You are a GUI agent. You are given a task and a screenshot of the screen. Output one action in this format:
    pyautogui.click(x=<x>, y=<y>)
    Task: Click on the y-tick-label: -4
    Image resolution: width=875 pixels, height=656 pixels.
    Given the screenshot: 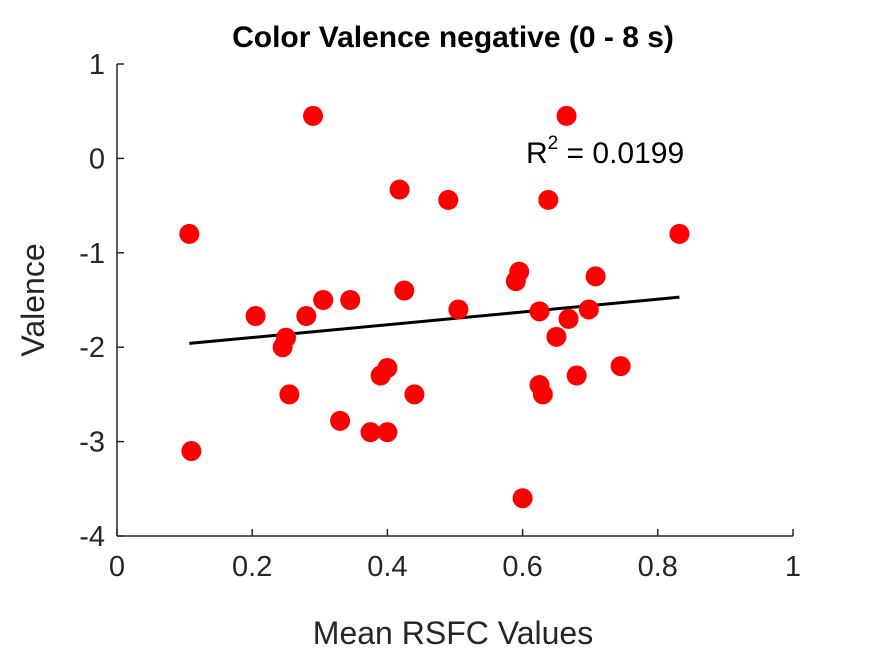 What is the action you would take?
    pyautogui.click(x=92, y=537)
    